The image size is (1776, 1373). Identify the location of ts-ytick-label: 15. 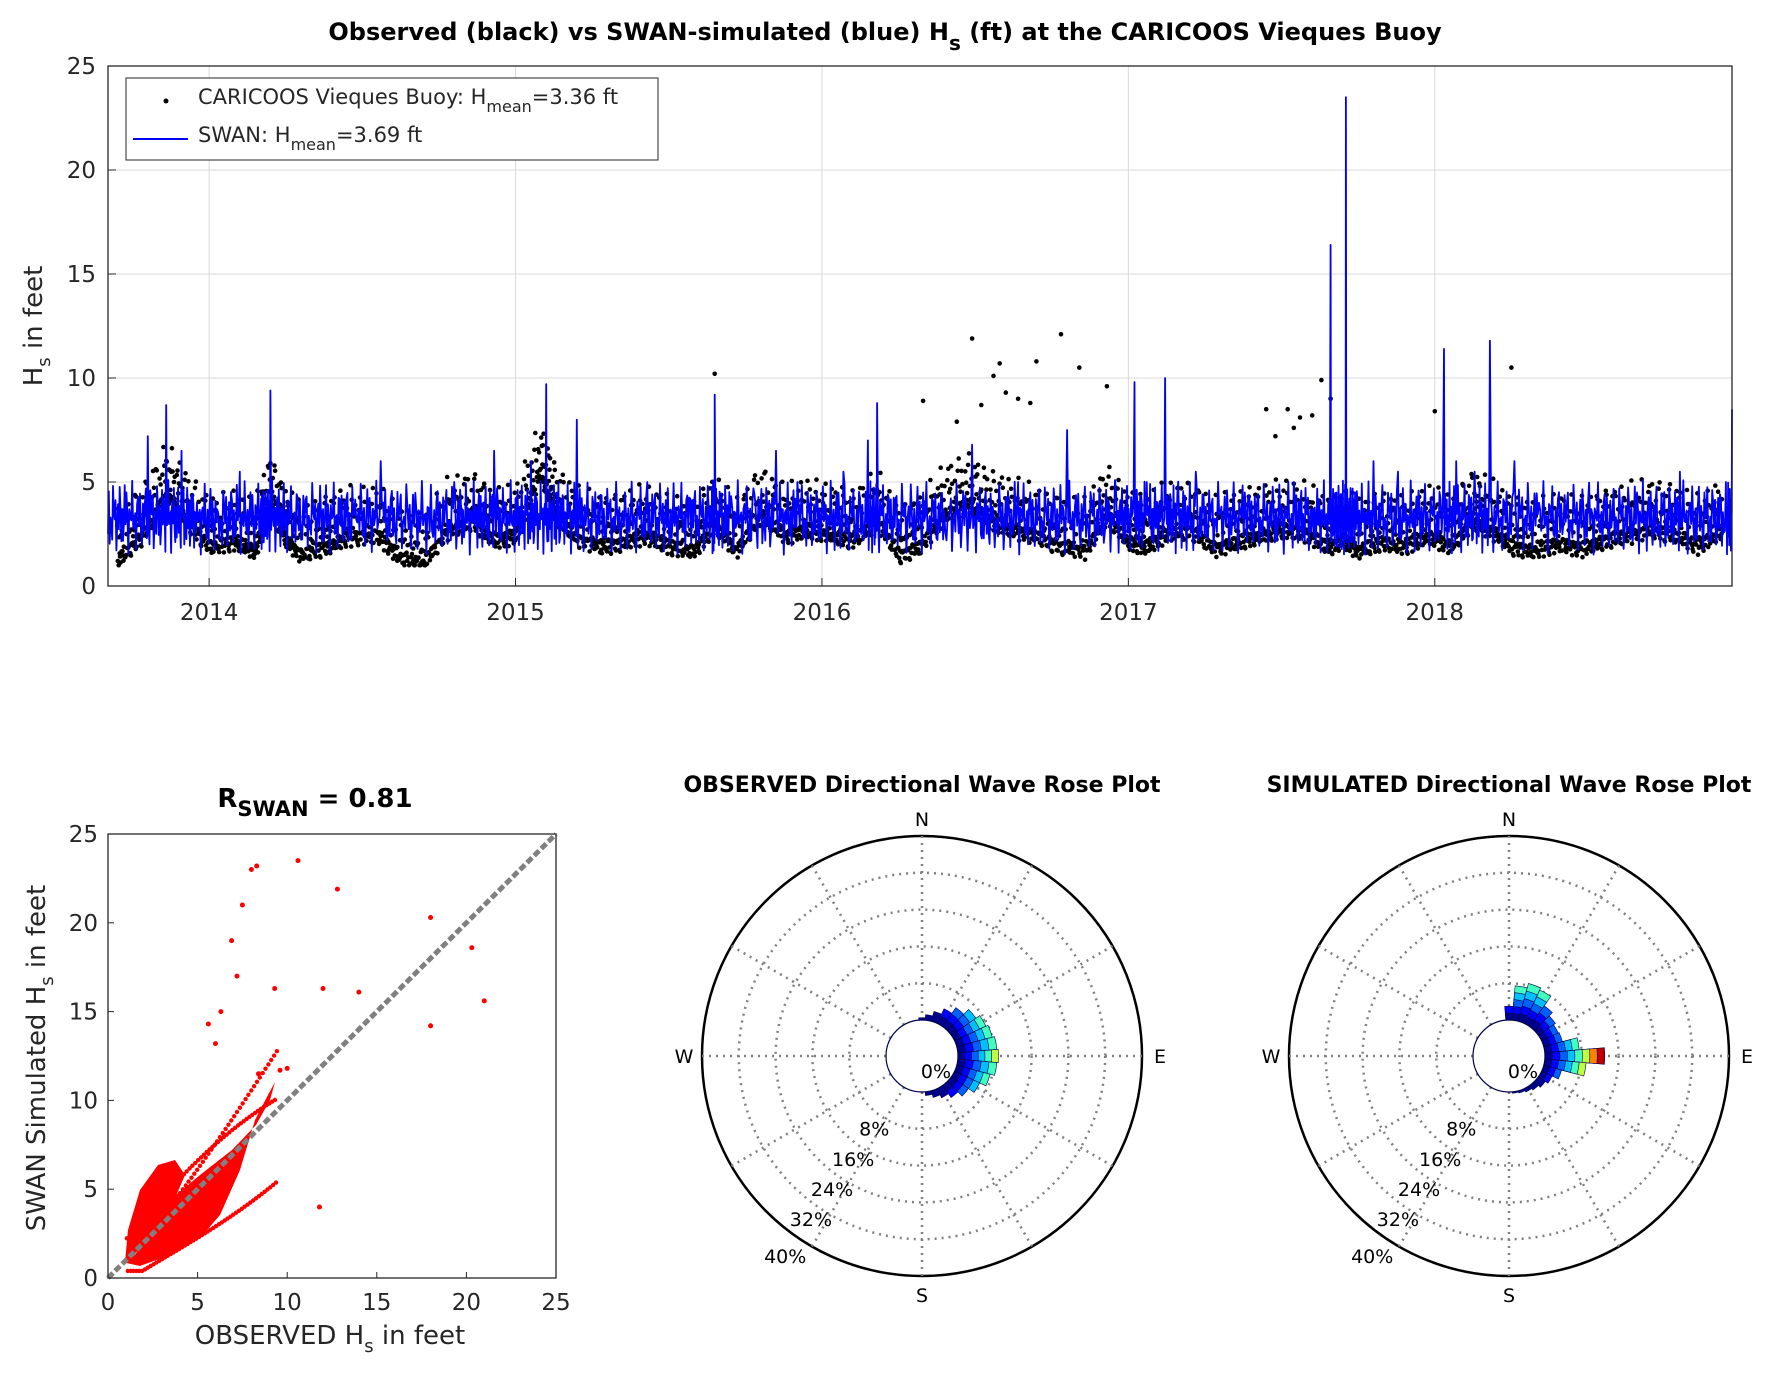
(81, 275).